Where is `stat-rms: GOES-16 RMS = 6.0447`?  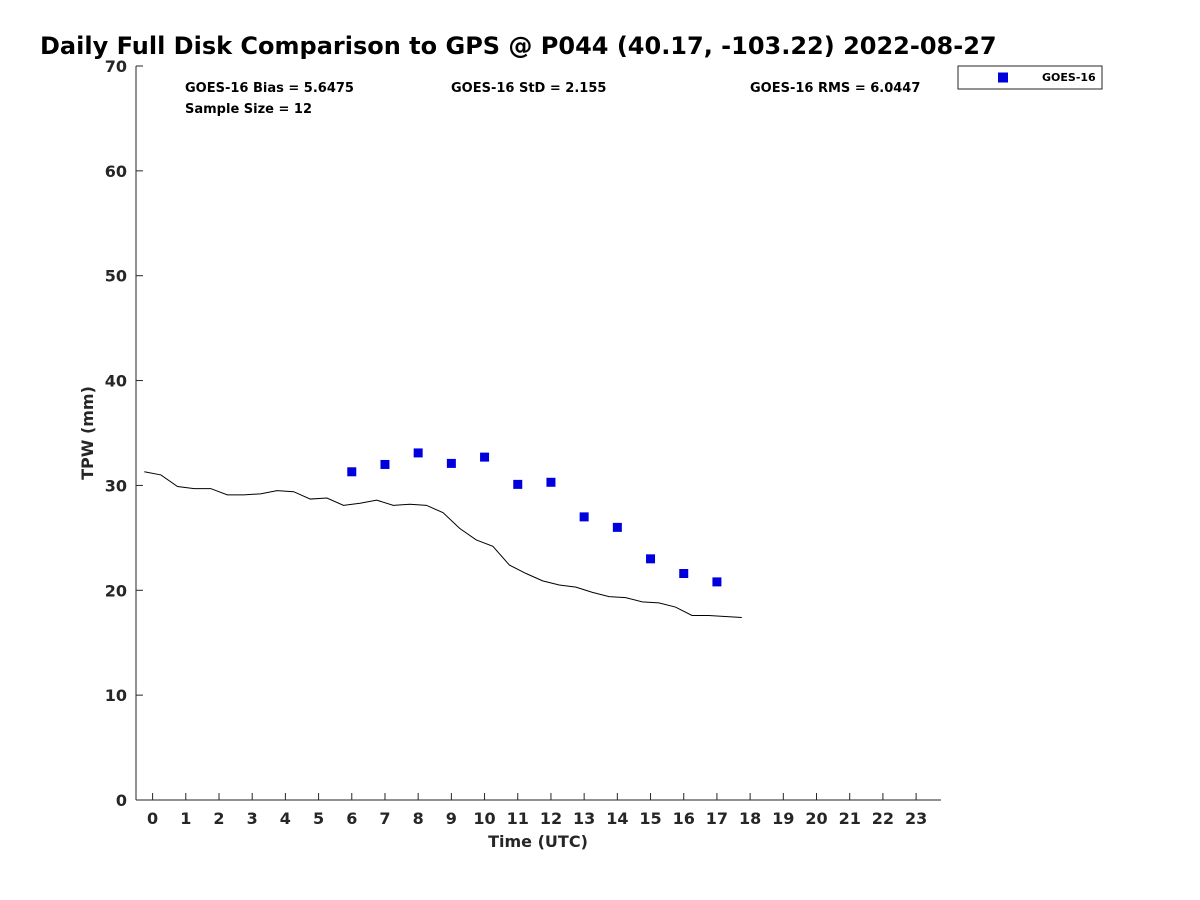 stat-rms: GOES-16 RMS = 6.0447 is located at coordinates (835, 88).